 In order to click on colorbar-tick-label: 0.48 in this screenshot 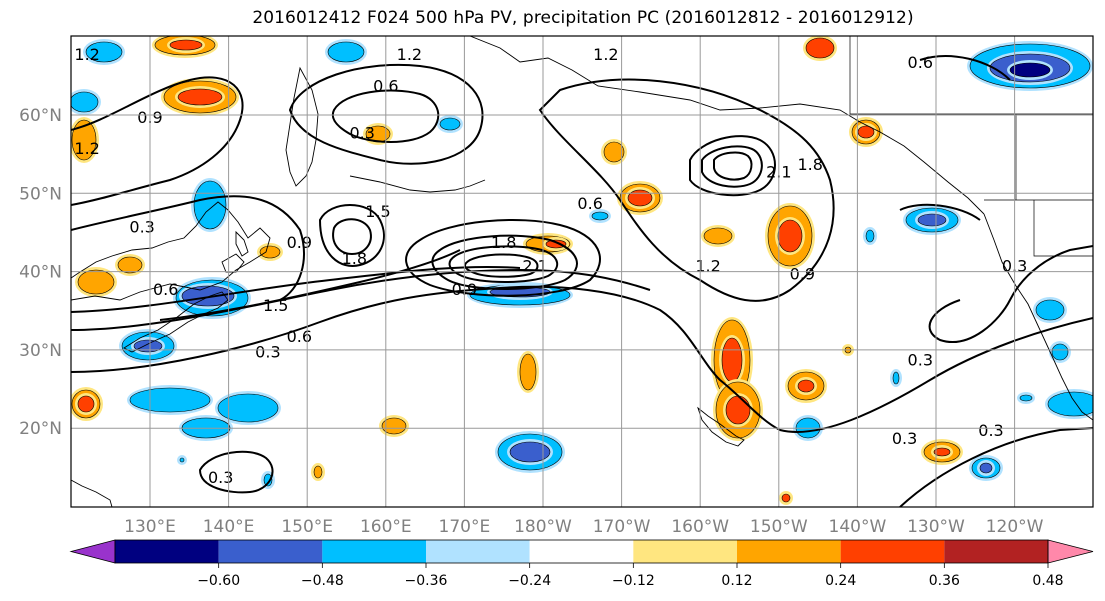, I will do `click(1047, 581)`.